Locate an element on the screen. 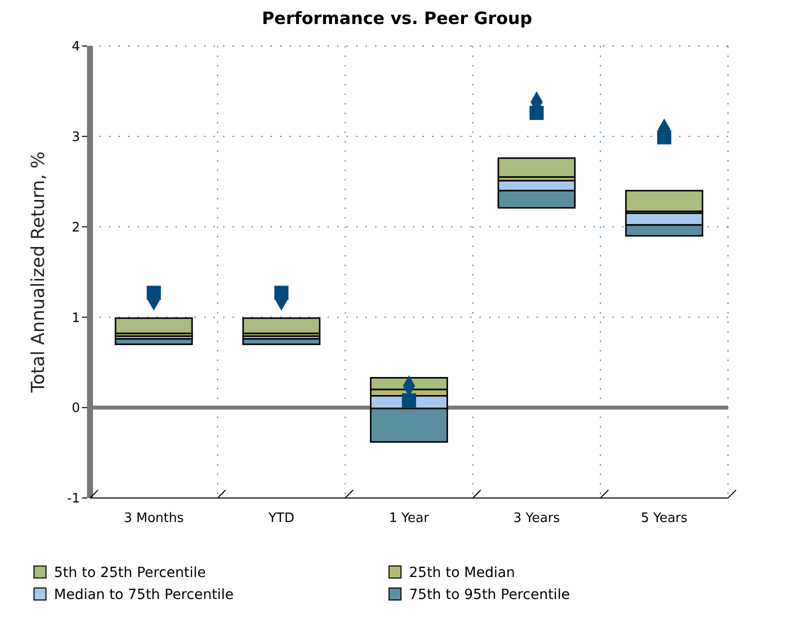 The image size is (794, 626). x-tick-label: 1 Year is located at coordinates (409, 518).